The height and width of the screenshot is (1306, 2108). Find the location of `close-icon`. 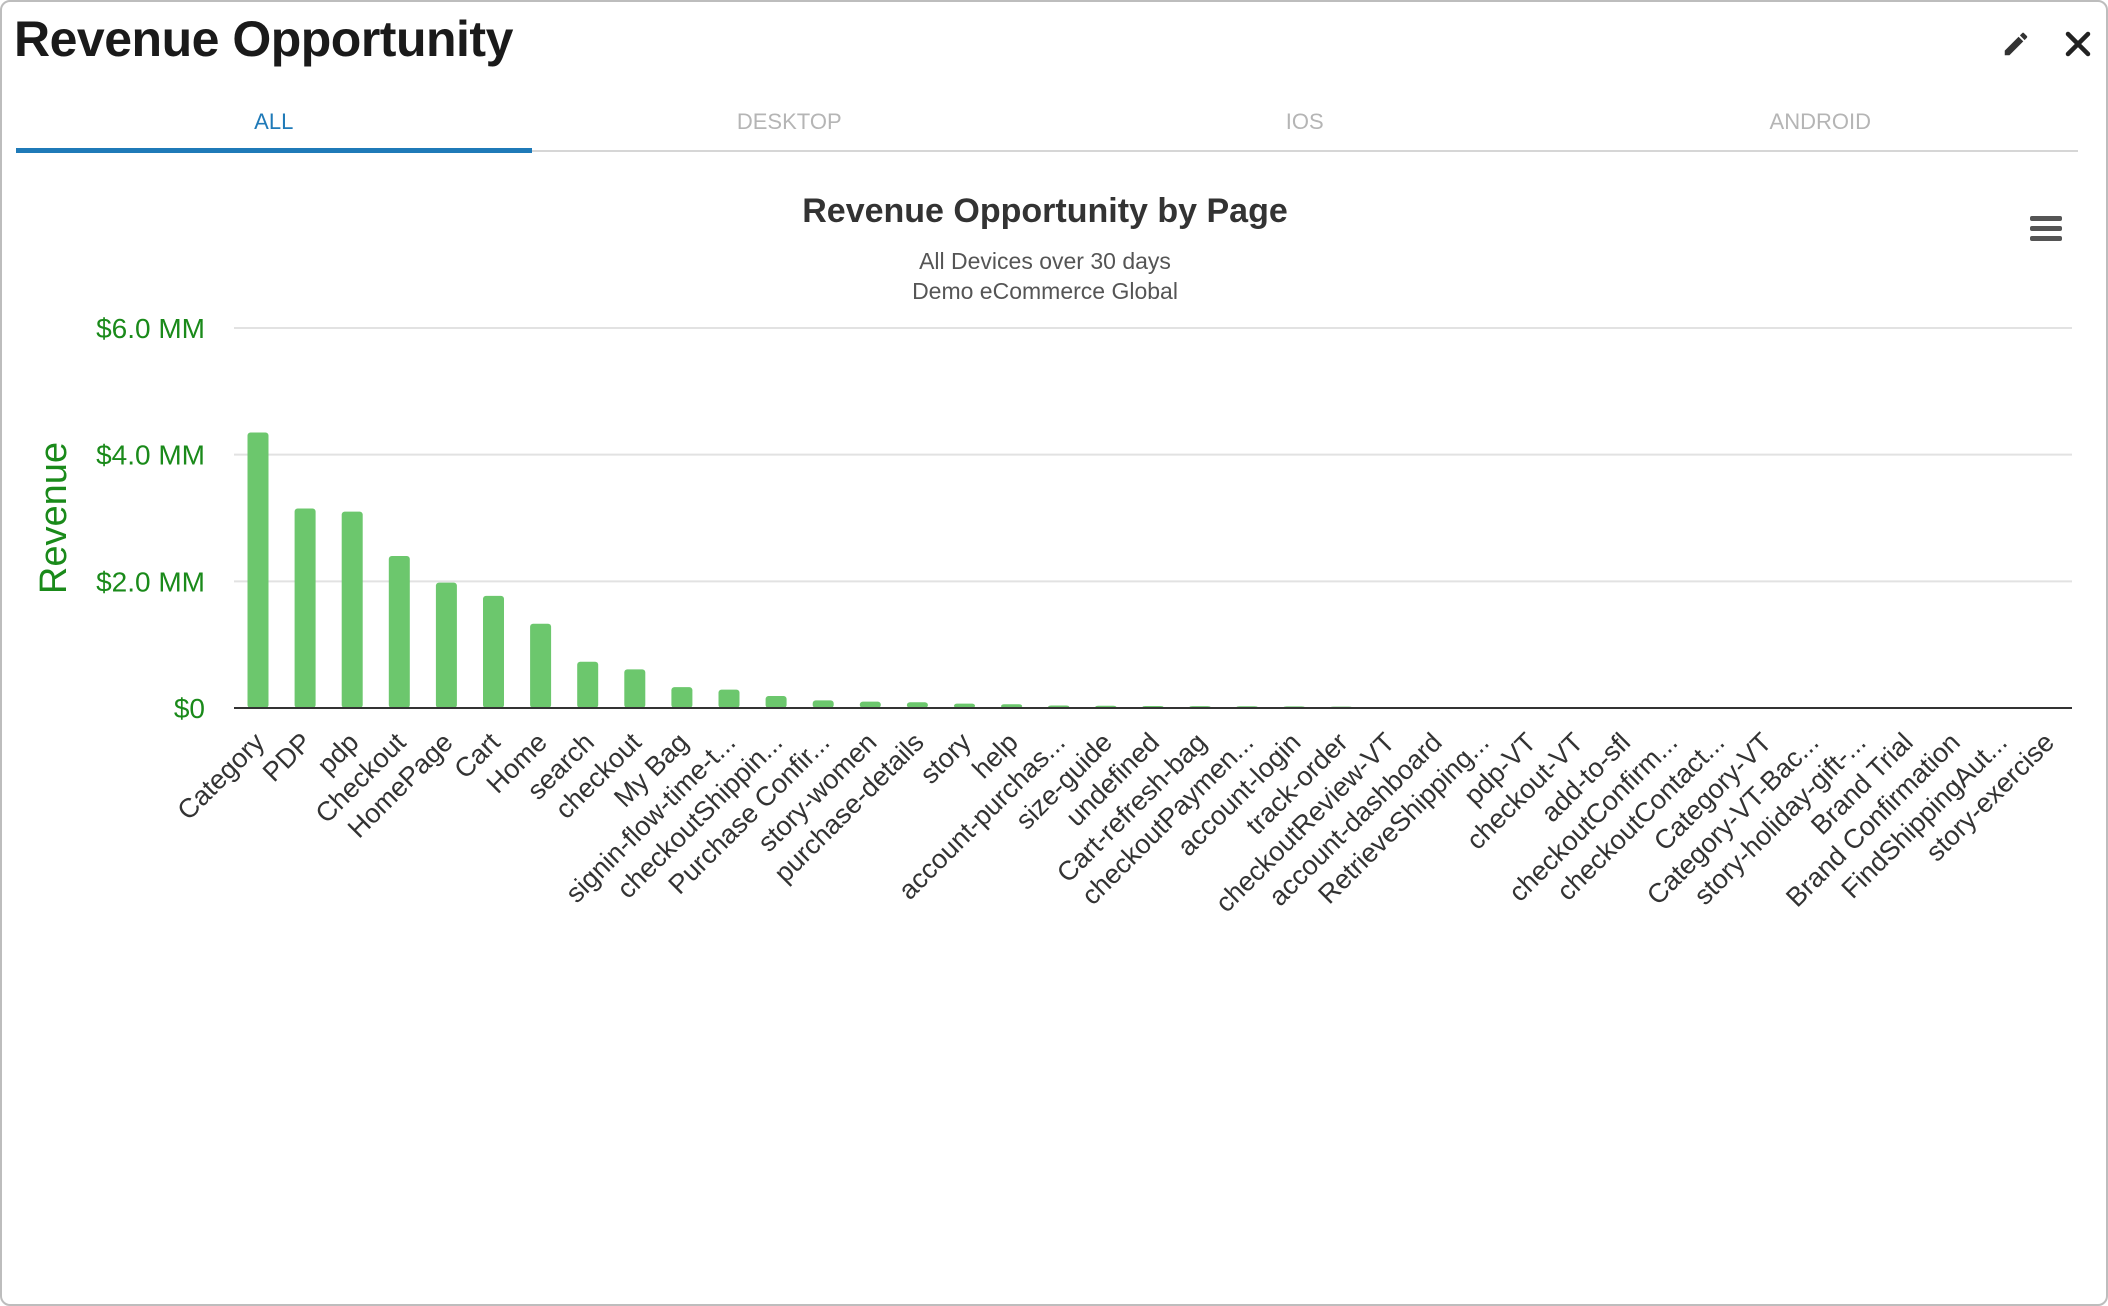

close-icon is located at coordinates (2078, 44).